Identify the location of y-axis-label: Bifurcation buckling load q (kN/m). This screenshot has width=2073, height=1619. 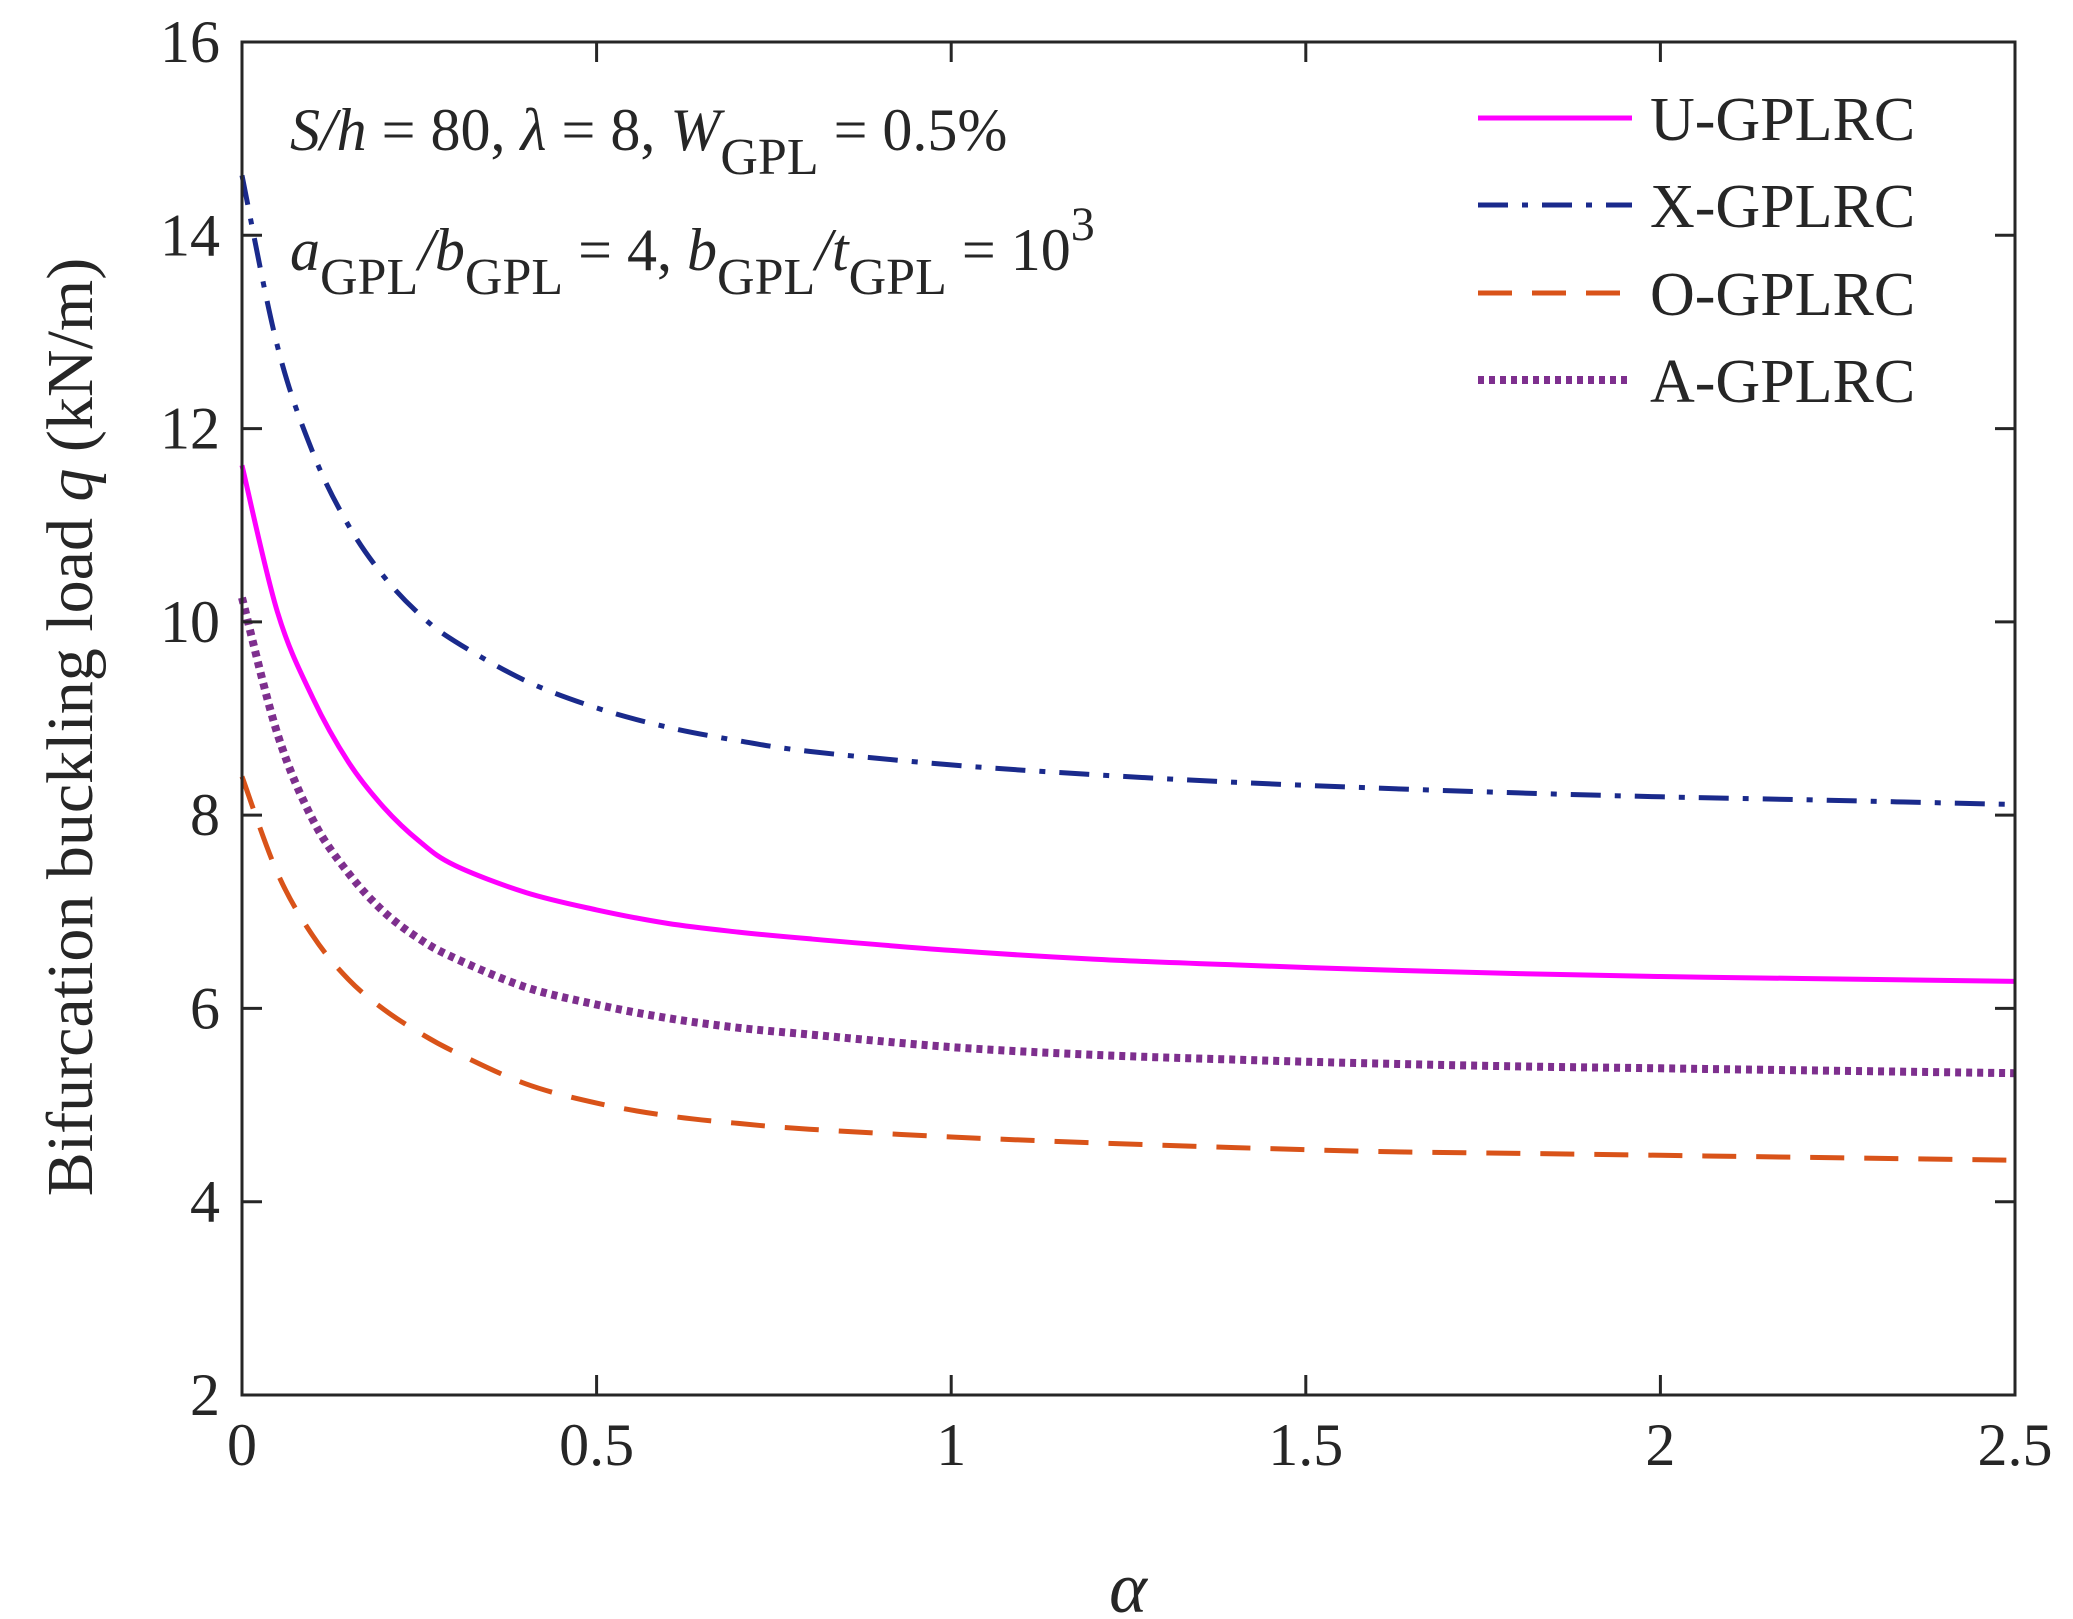
(70, 727).